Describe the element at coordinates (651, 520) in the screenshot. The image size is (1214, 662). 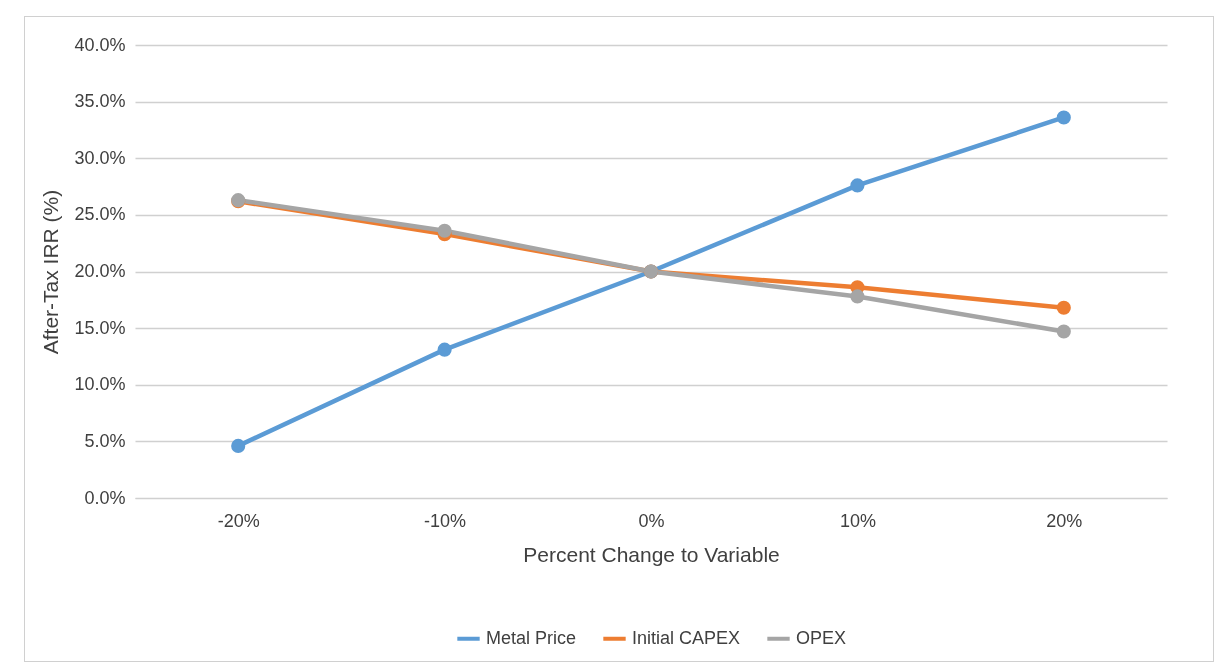
I see `x-tick-label: 0%` at that location.